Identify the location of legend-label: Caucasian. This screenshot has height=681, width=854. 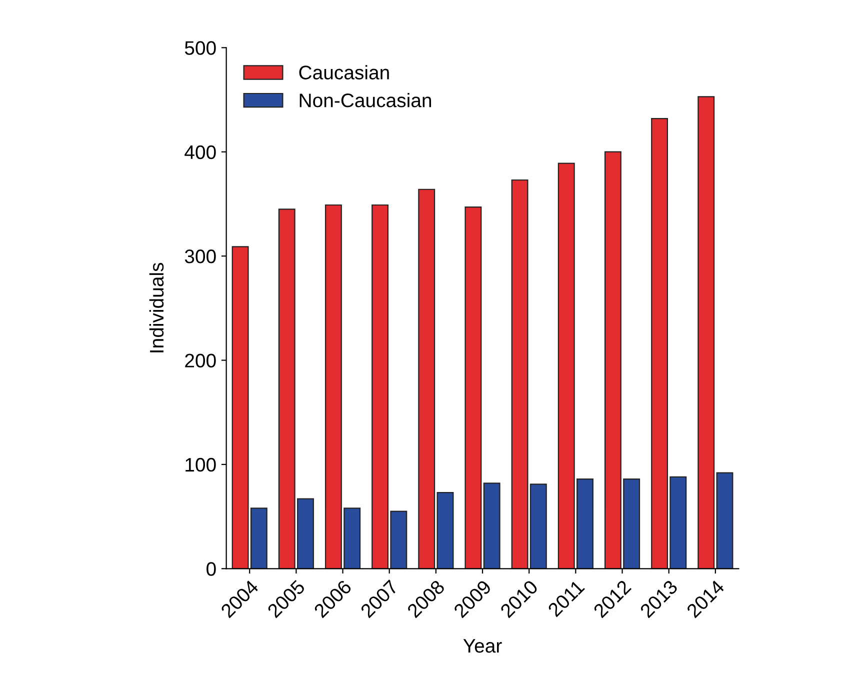
(344, 72).